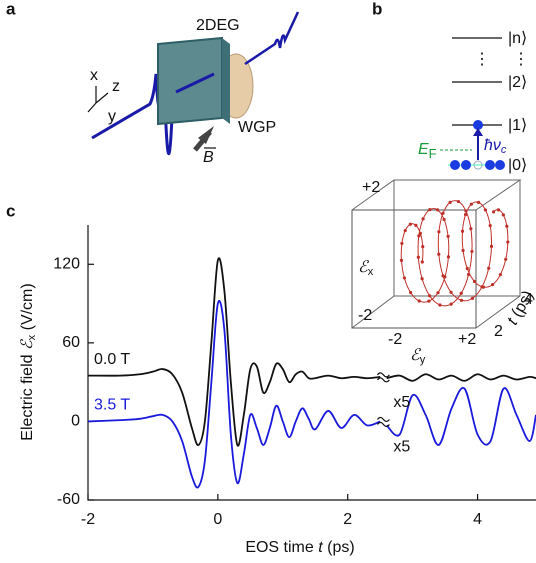 Image resolution: width=536 pixels, height=563 pixels. I want to click on x-label-part: t, so click(320, 547).